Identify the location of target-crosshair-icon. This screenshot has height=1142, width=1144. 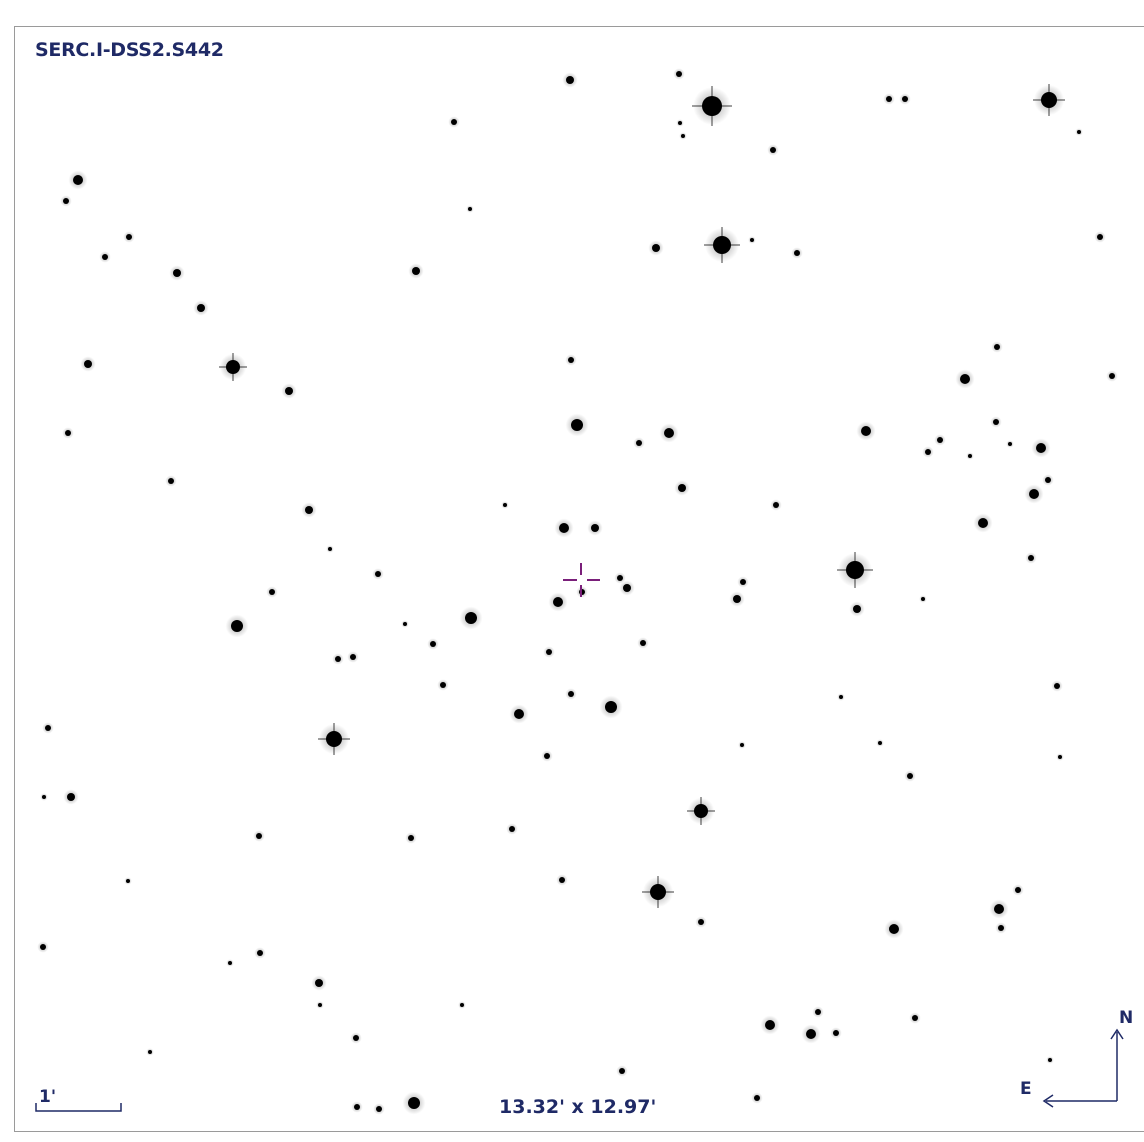
(581, 580).